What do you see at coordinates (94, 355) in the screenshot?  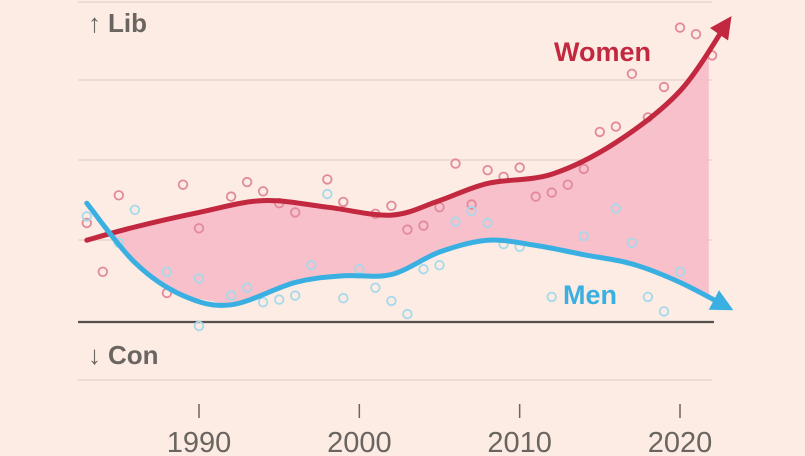 I see `con-arrow: ↓` at bounding box center [94, 355].